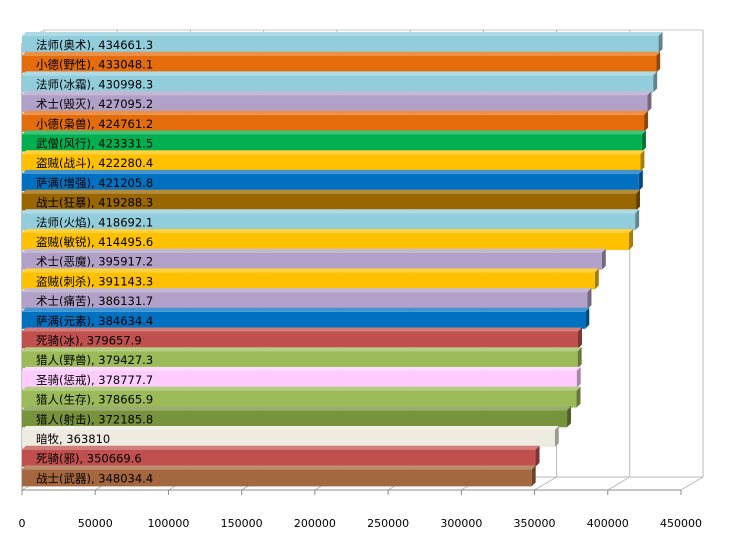 Image resolution: width=745 pixels, height=542 pixels. Describe the element at coordinates (168, 523) in the screenshot. I see `x-tick-label: 100000` at that location.